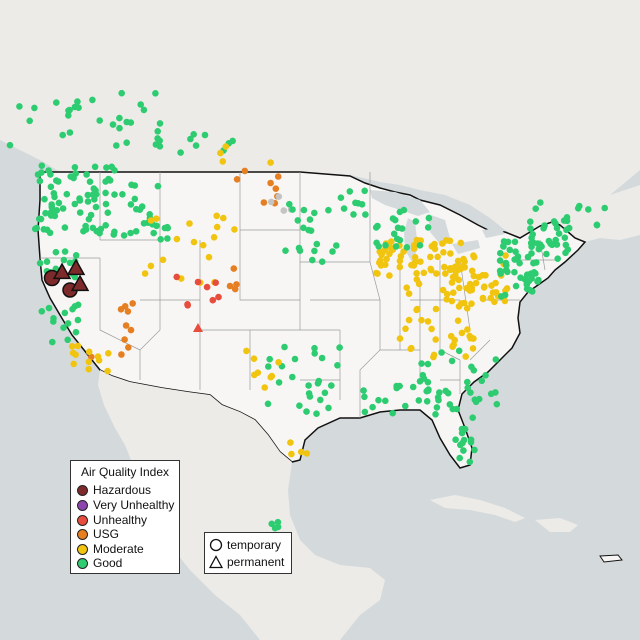 The height and width of the screenshot is (640, 640). What do you see at coordinates (256, 562) in the screenshot?
I see `type-label: permanent` at bounding box center [256, 562].